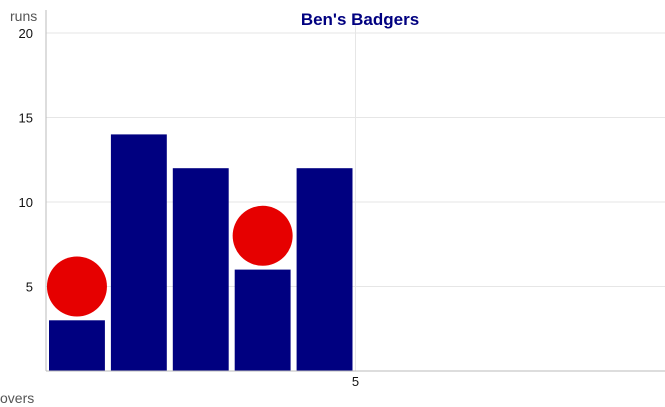 The image size is (665, 407). What do you see at coordinates (23, 16) in the screenshot?
I see `y-axis-label: runs` at bounding box center [23, 16].